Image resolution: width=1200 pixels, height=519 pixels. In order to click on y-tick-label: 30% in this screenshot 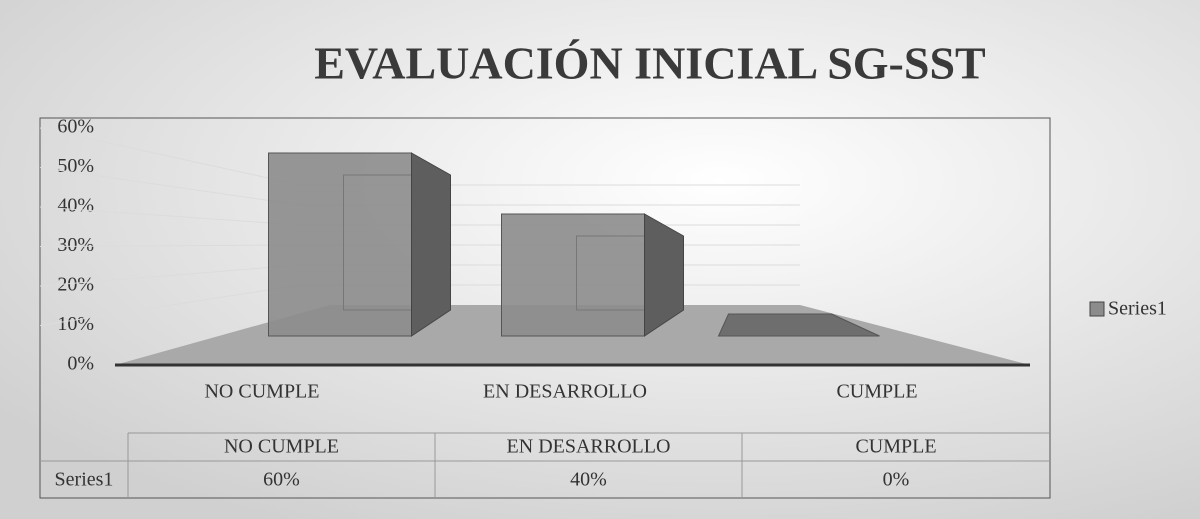, I will do `click(75, 245)`.